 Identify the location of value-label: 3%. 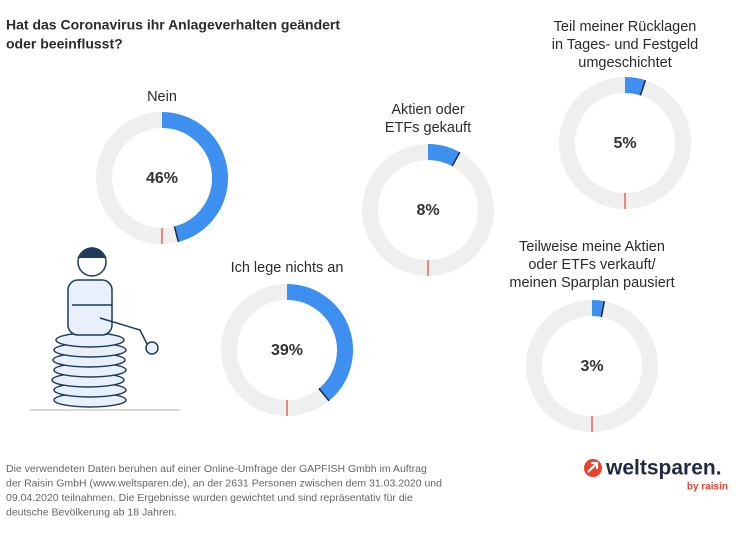
(591, 366).